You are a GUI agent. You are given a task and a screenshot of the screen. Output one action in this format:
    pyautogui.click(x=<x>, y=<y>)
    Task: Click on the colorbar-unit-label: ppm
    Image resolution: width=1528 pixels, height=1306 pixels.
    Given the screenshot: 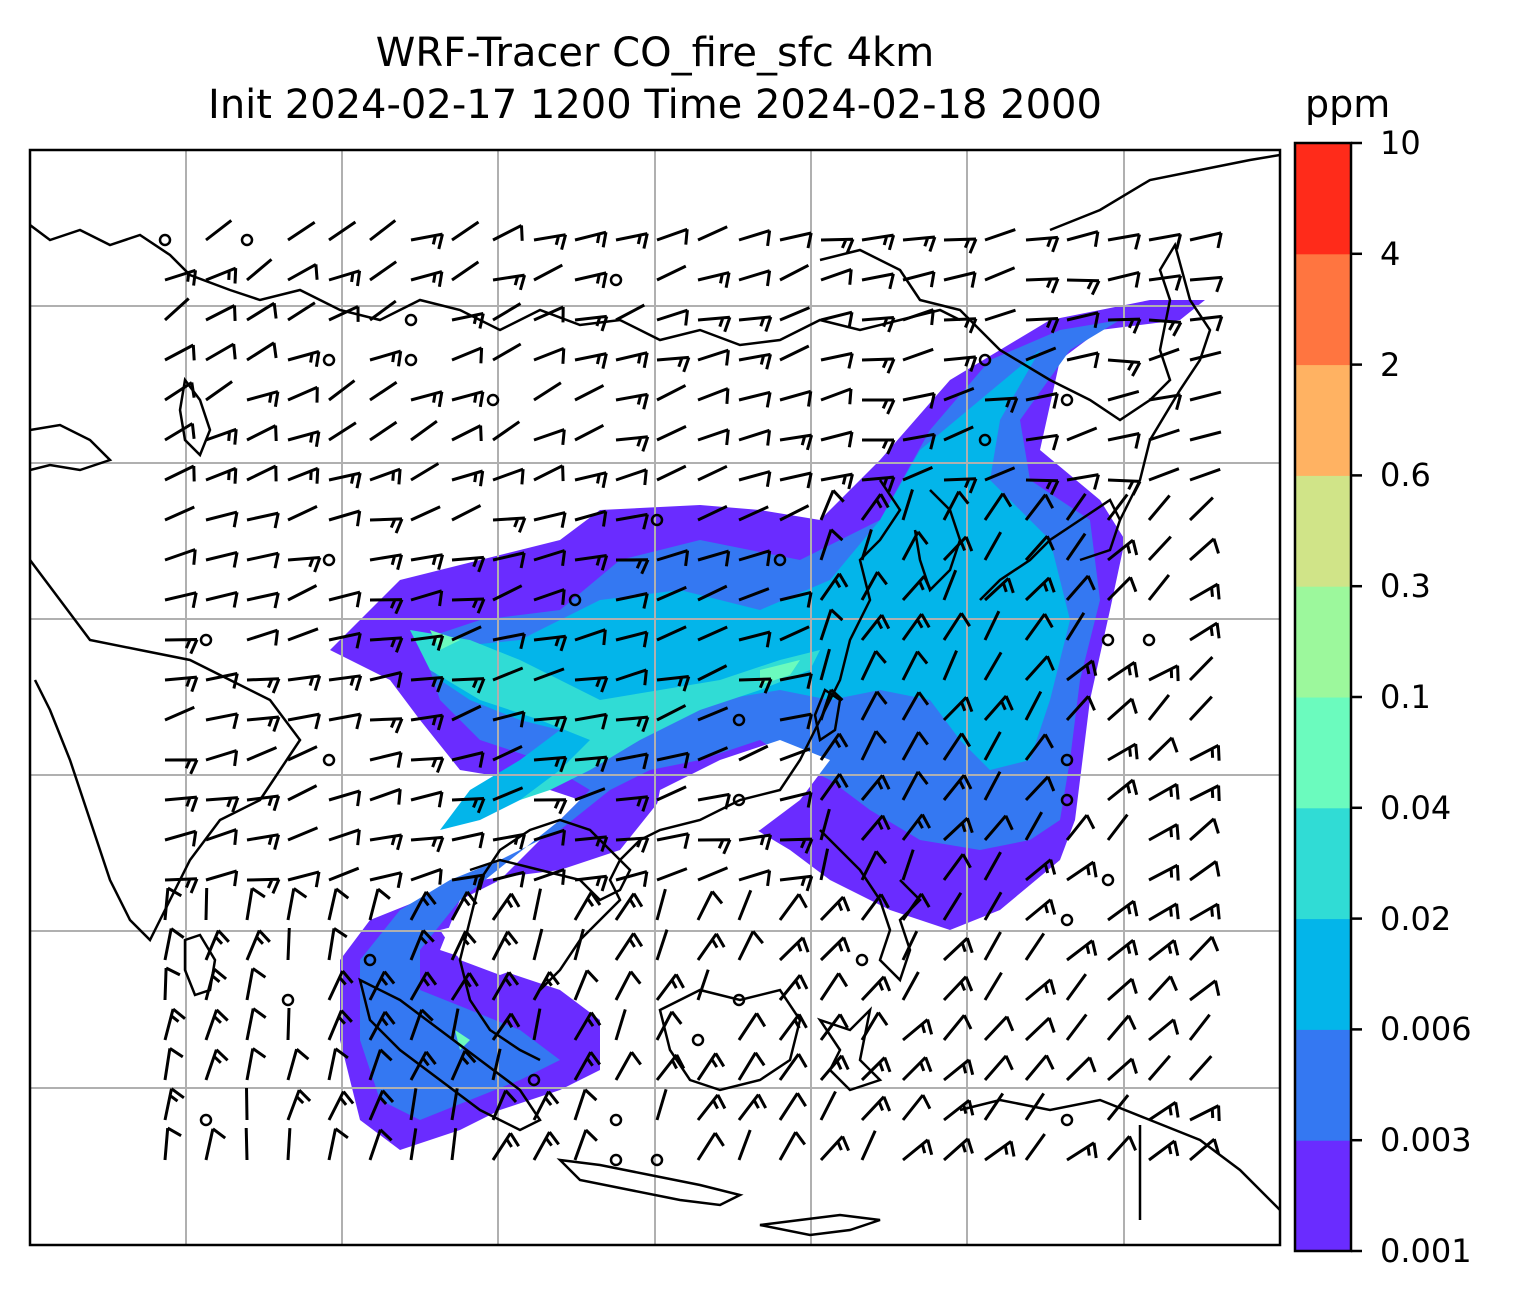 What is the action you would take?
    pyautogui.click(x=1348, y=104)
    